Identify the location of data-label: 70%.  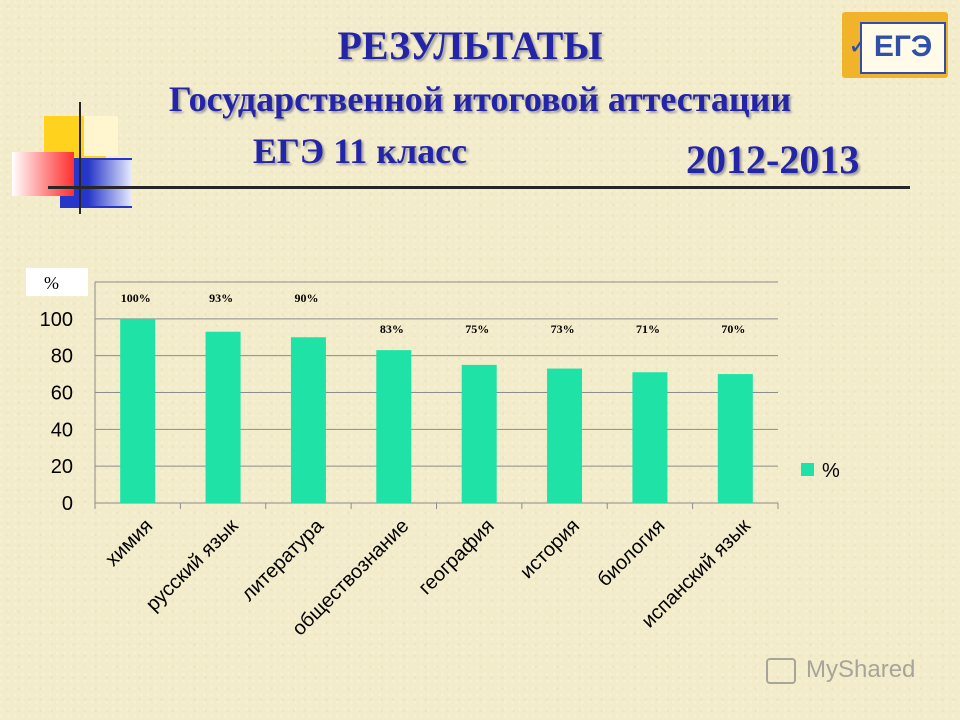
(733, 329).